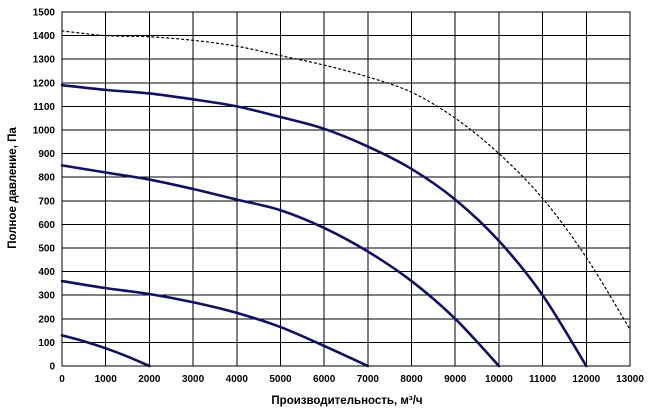 The image size is (650, 411). Describe the element at coordinates (499, 379) in the screenshot. I see `x-tick-label: 10000` at that location.